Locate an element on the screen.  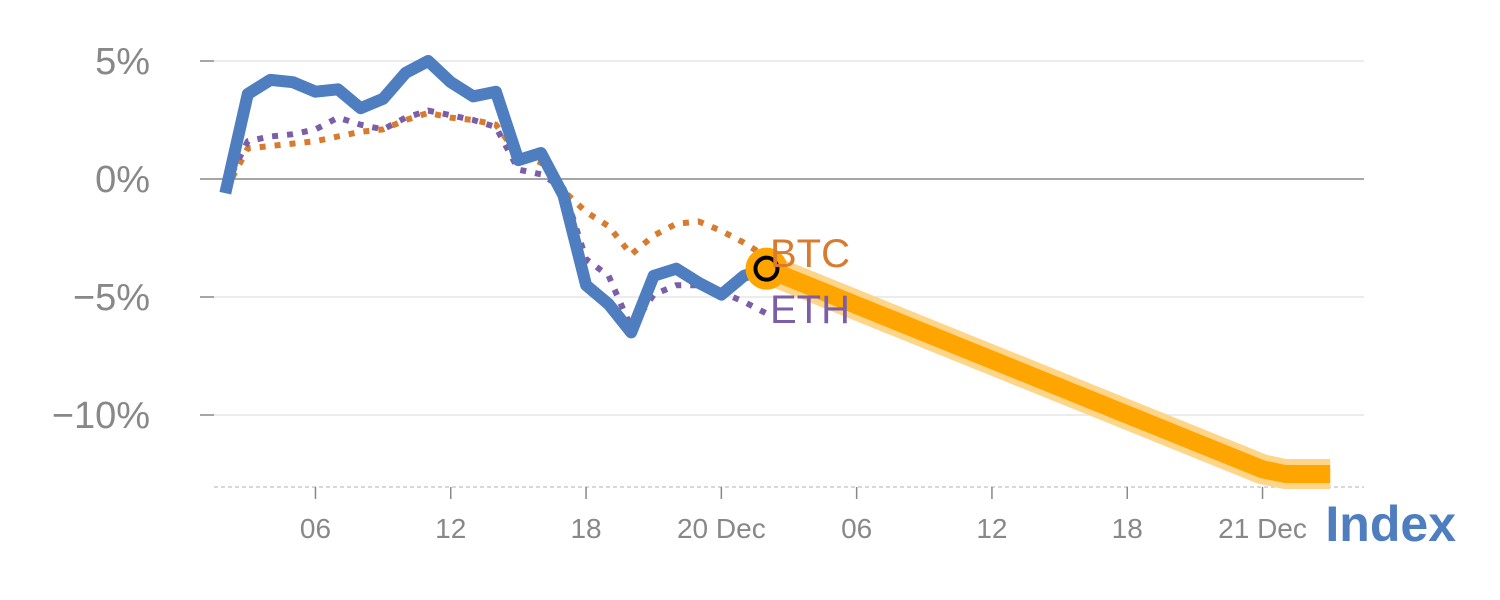
forecast-band is located at coordinates (1045, 371).